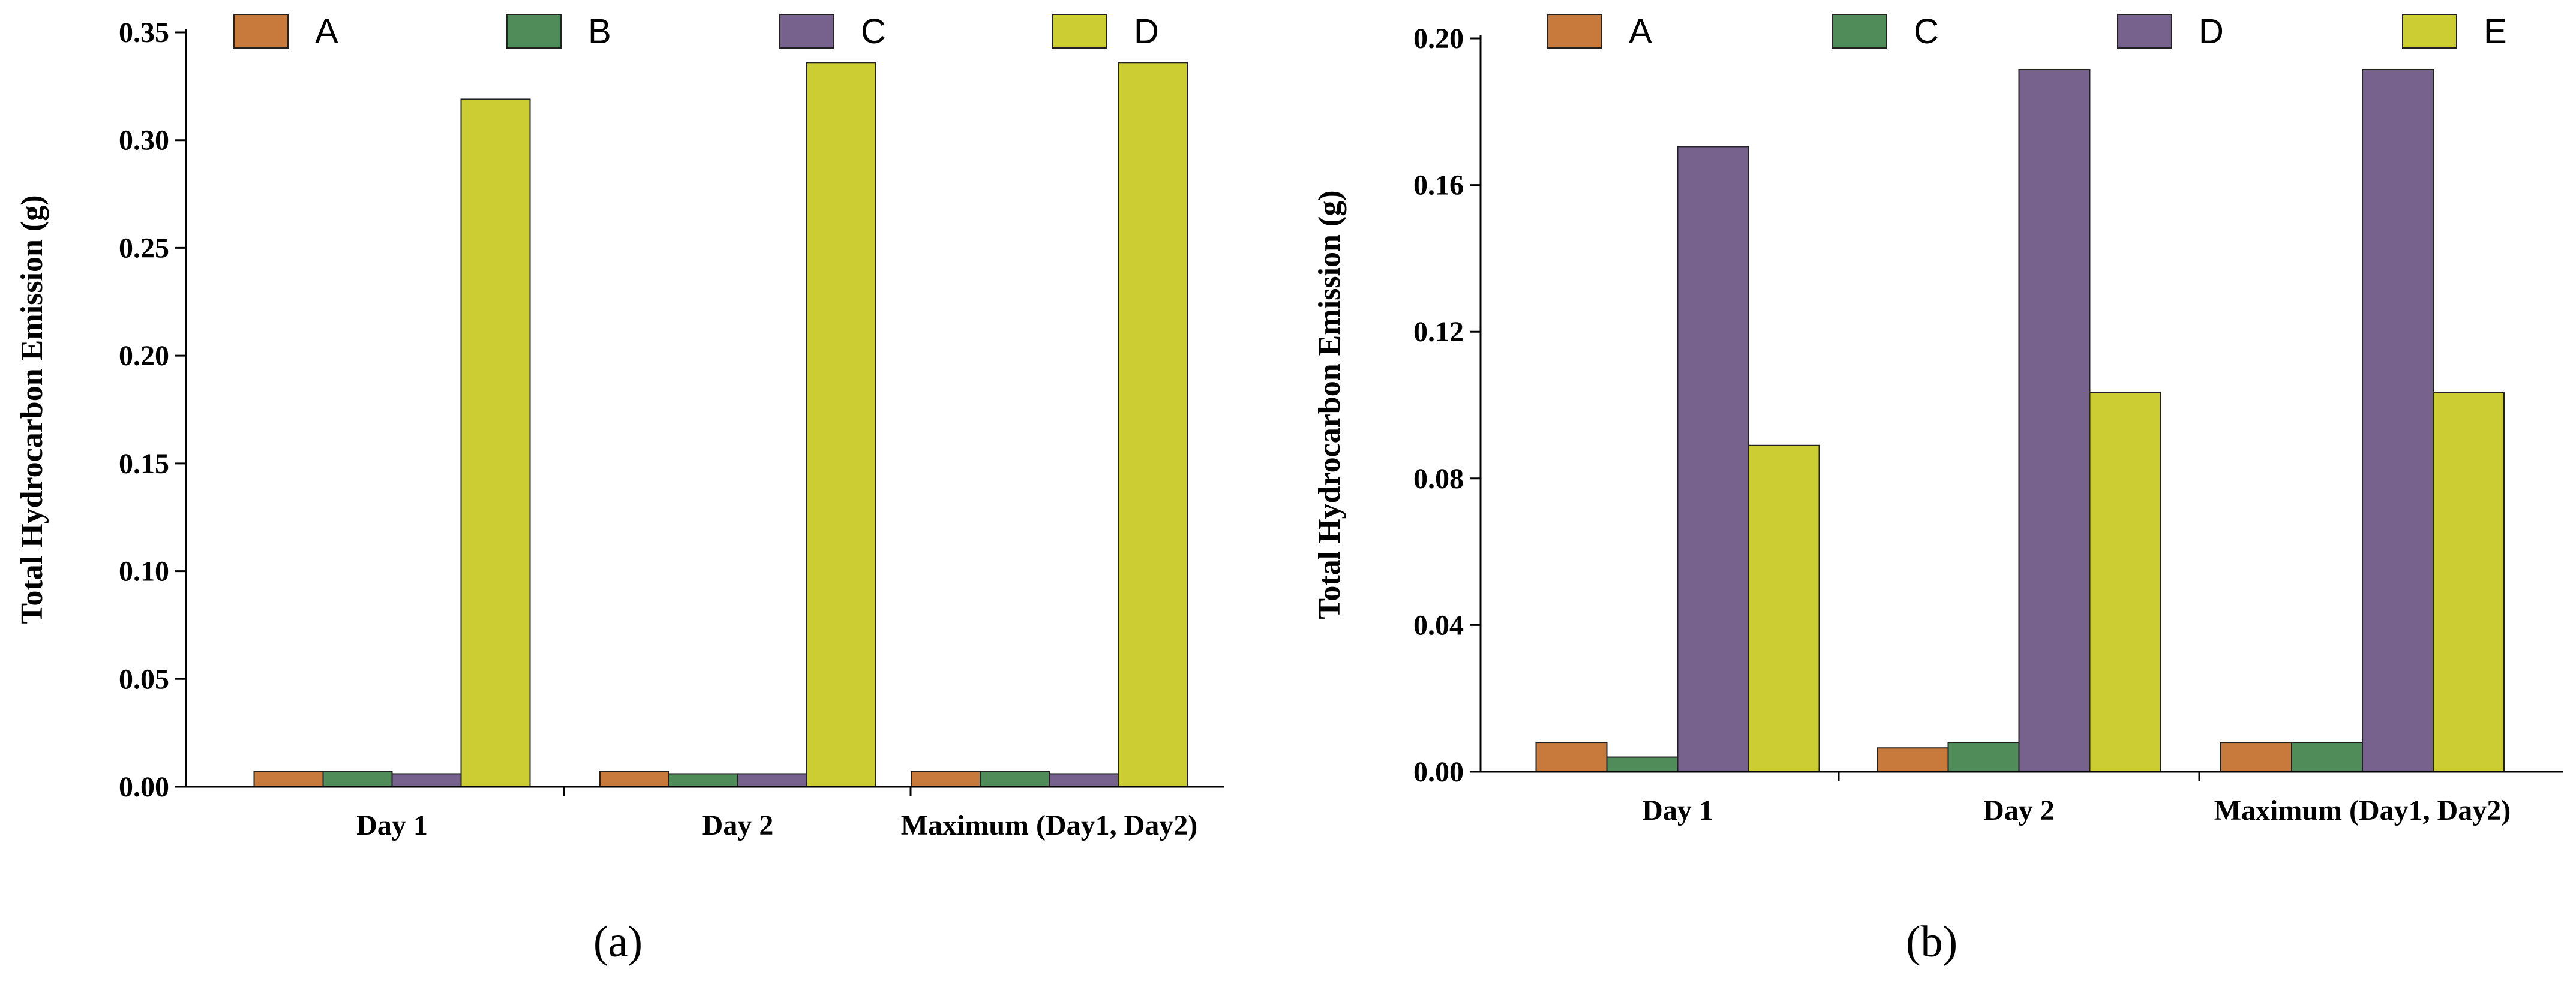 This screenshot has width=2576, height=987. I want to click on legend-label-b: B, so click(600, 31).